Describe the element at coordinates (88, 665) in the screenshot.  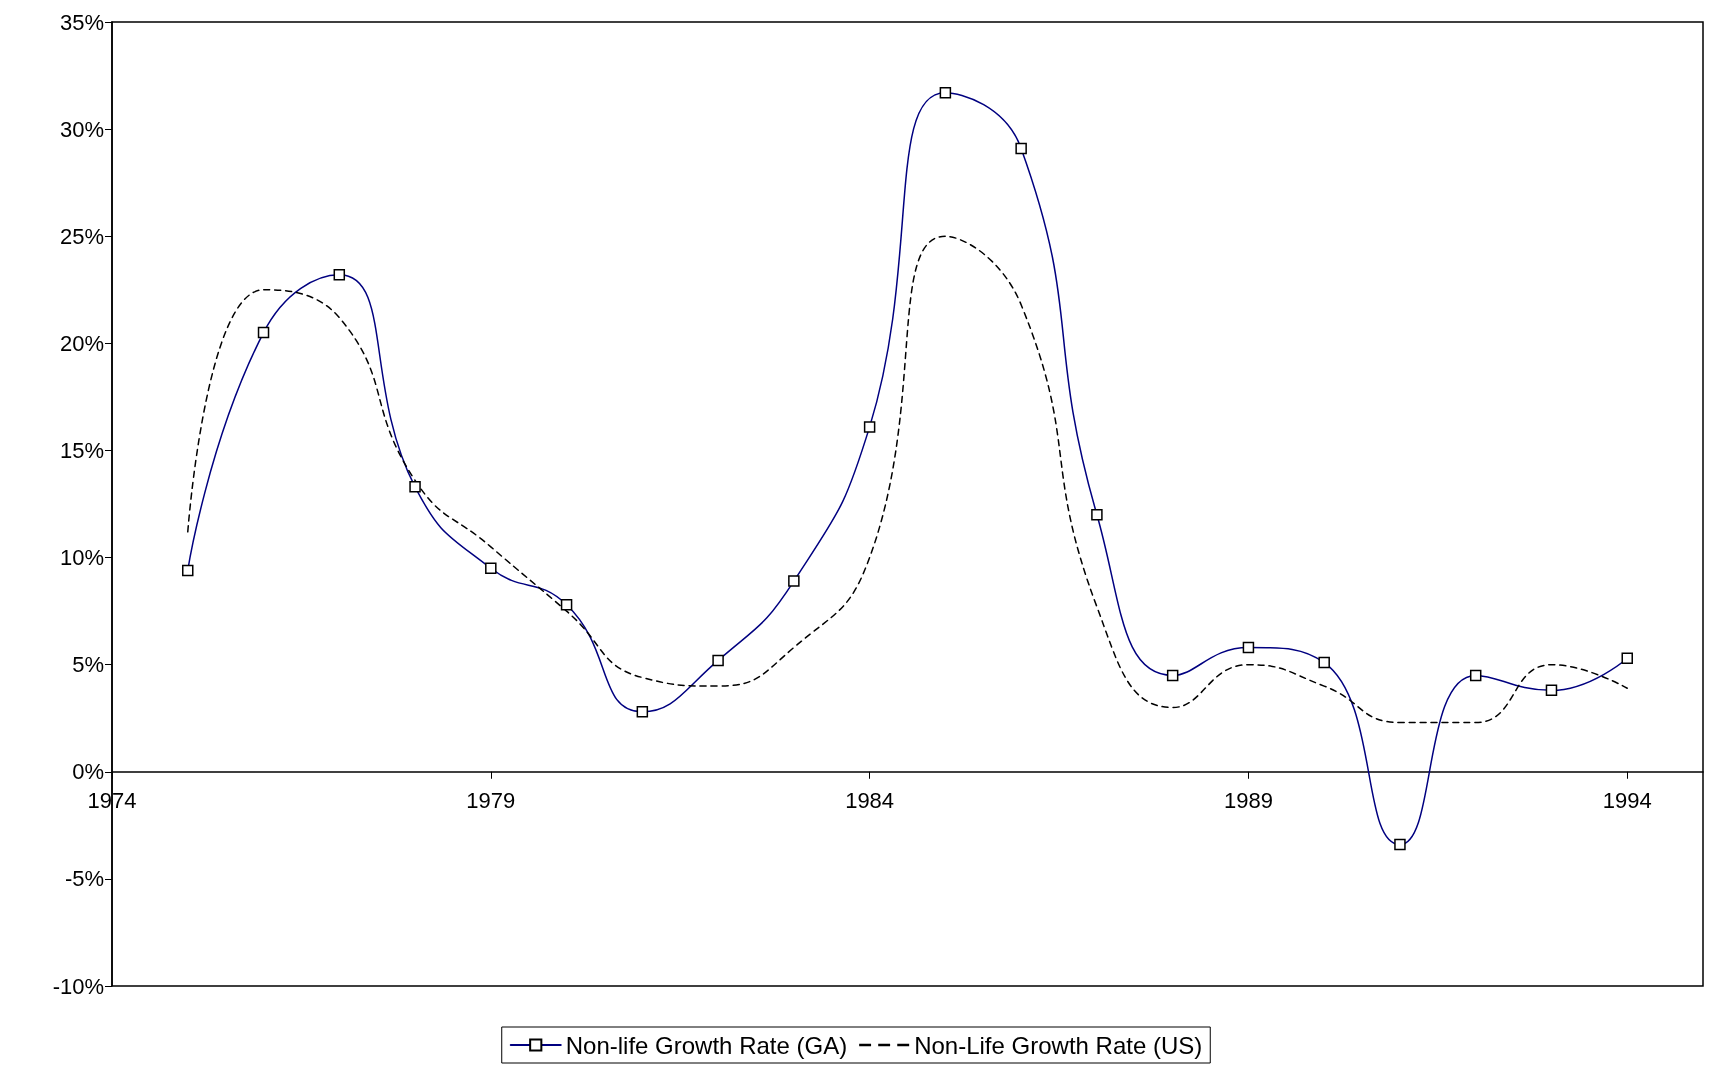
I see `y-tick-label: 5%` at that location.